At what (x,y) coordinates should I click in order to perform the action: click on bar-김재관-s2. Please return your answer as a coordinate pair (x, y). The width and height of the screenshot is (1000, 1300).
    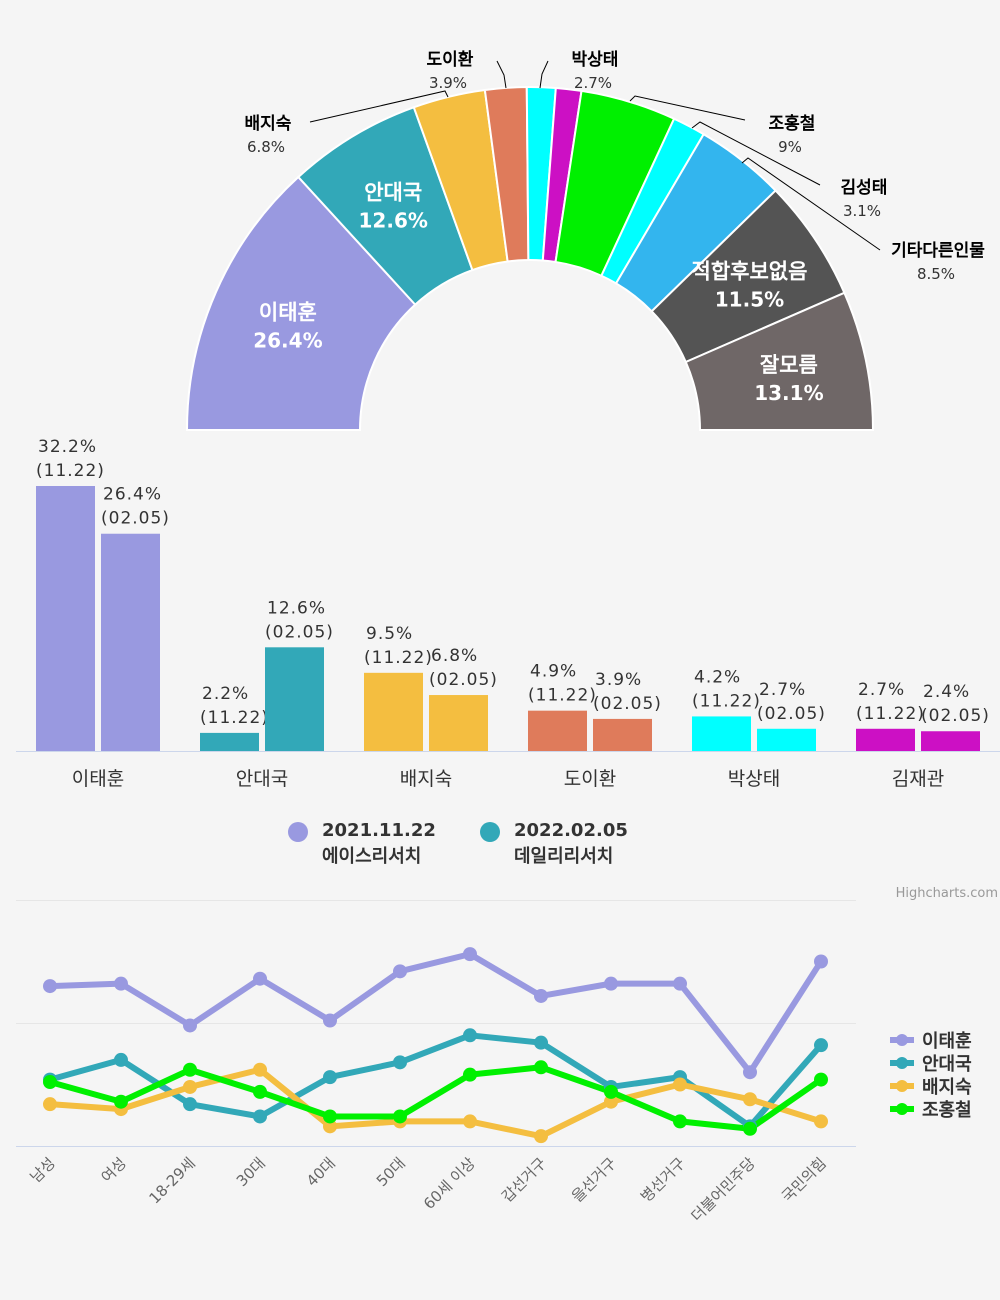
    Looking at the image, I should click on (950, 741).